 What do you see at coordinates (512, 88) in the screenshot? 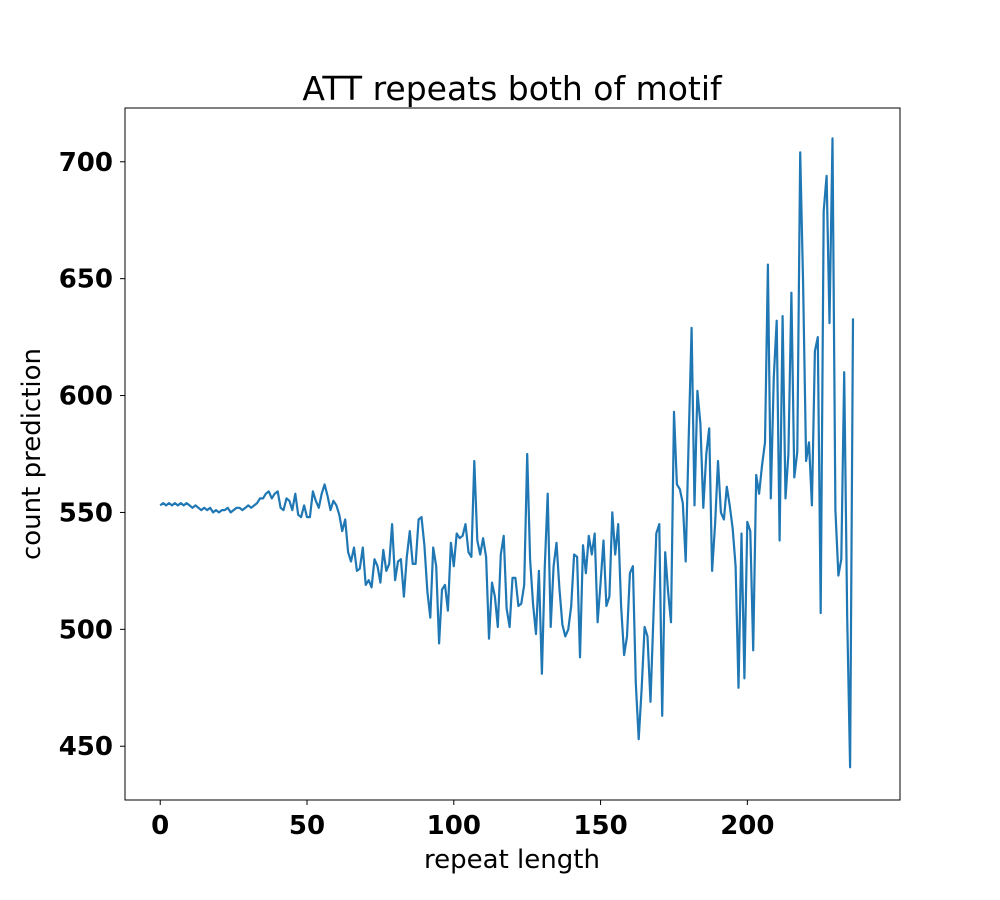
I see `chart-title: ATT repeats both of motif` at bounding box center [512, 88].